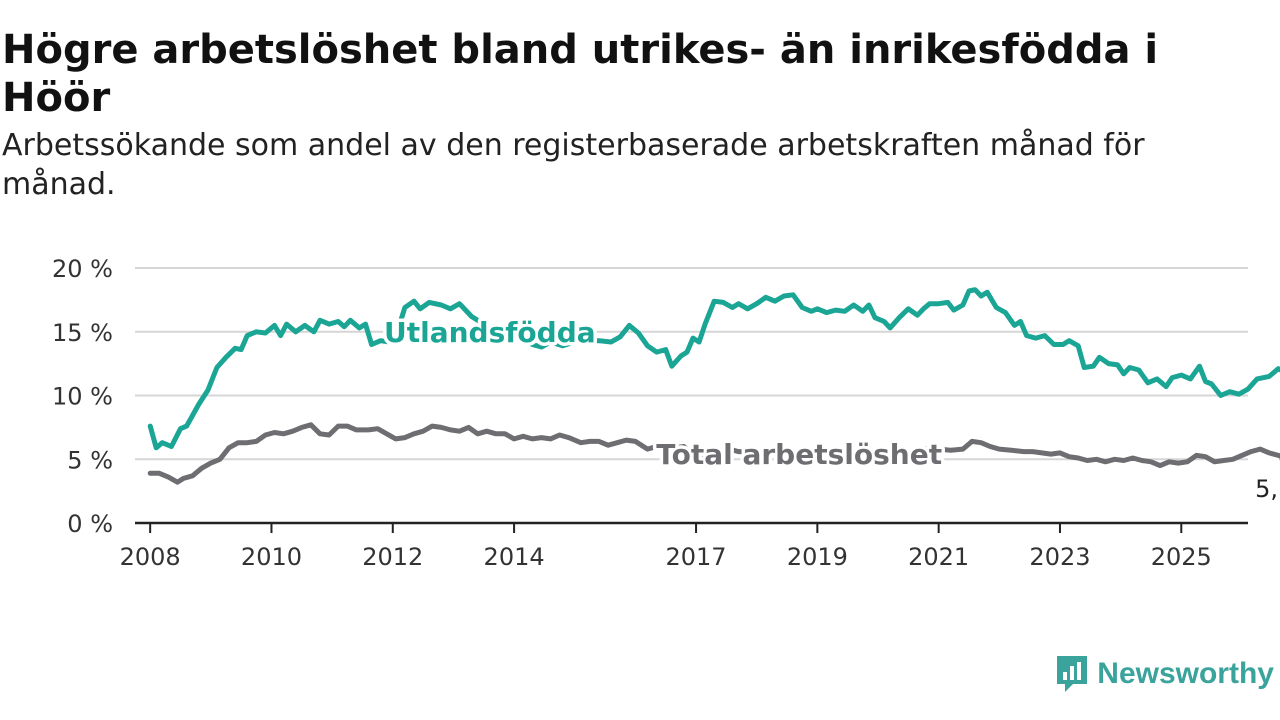 This screenshot has height=720, width=1280. Describe the element at coordinates (1185, 673) in the screenshot. I see `brand-name: Newsworthy` at that location.